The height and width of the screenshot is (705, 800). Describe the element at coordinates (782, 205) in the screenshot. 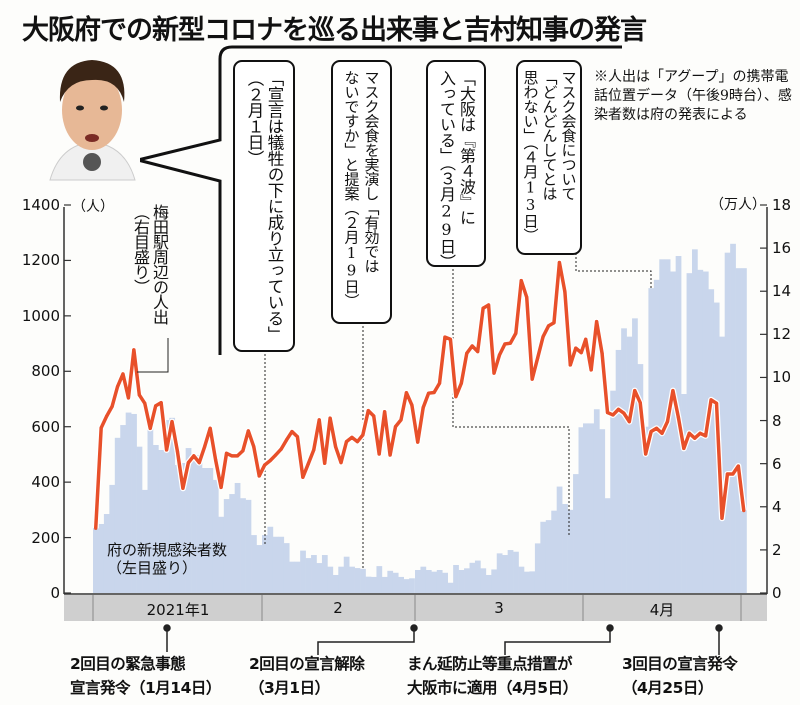

I see `right-tick-label: 18` at that location.